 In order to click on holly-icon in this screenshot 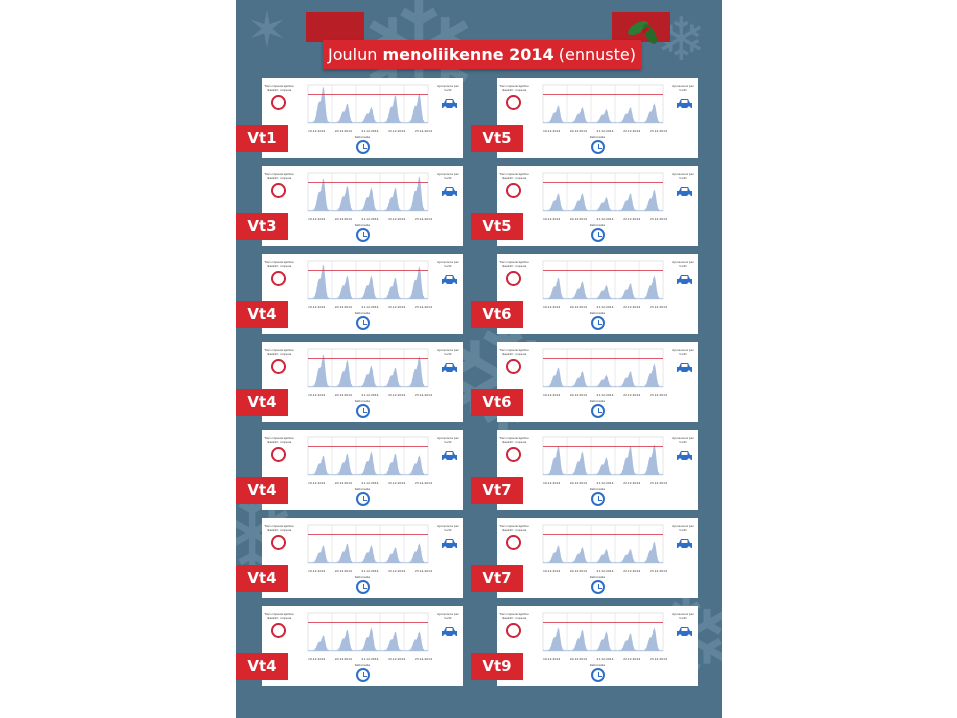, I will do `click(642, 32)`.